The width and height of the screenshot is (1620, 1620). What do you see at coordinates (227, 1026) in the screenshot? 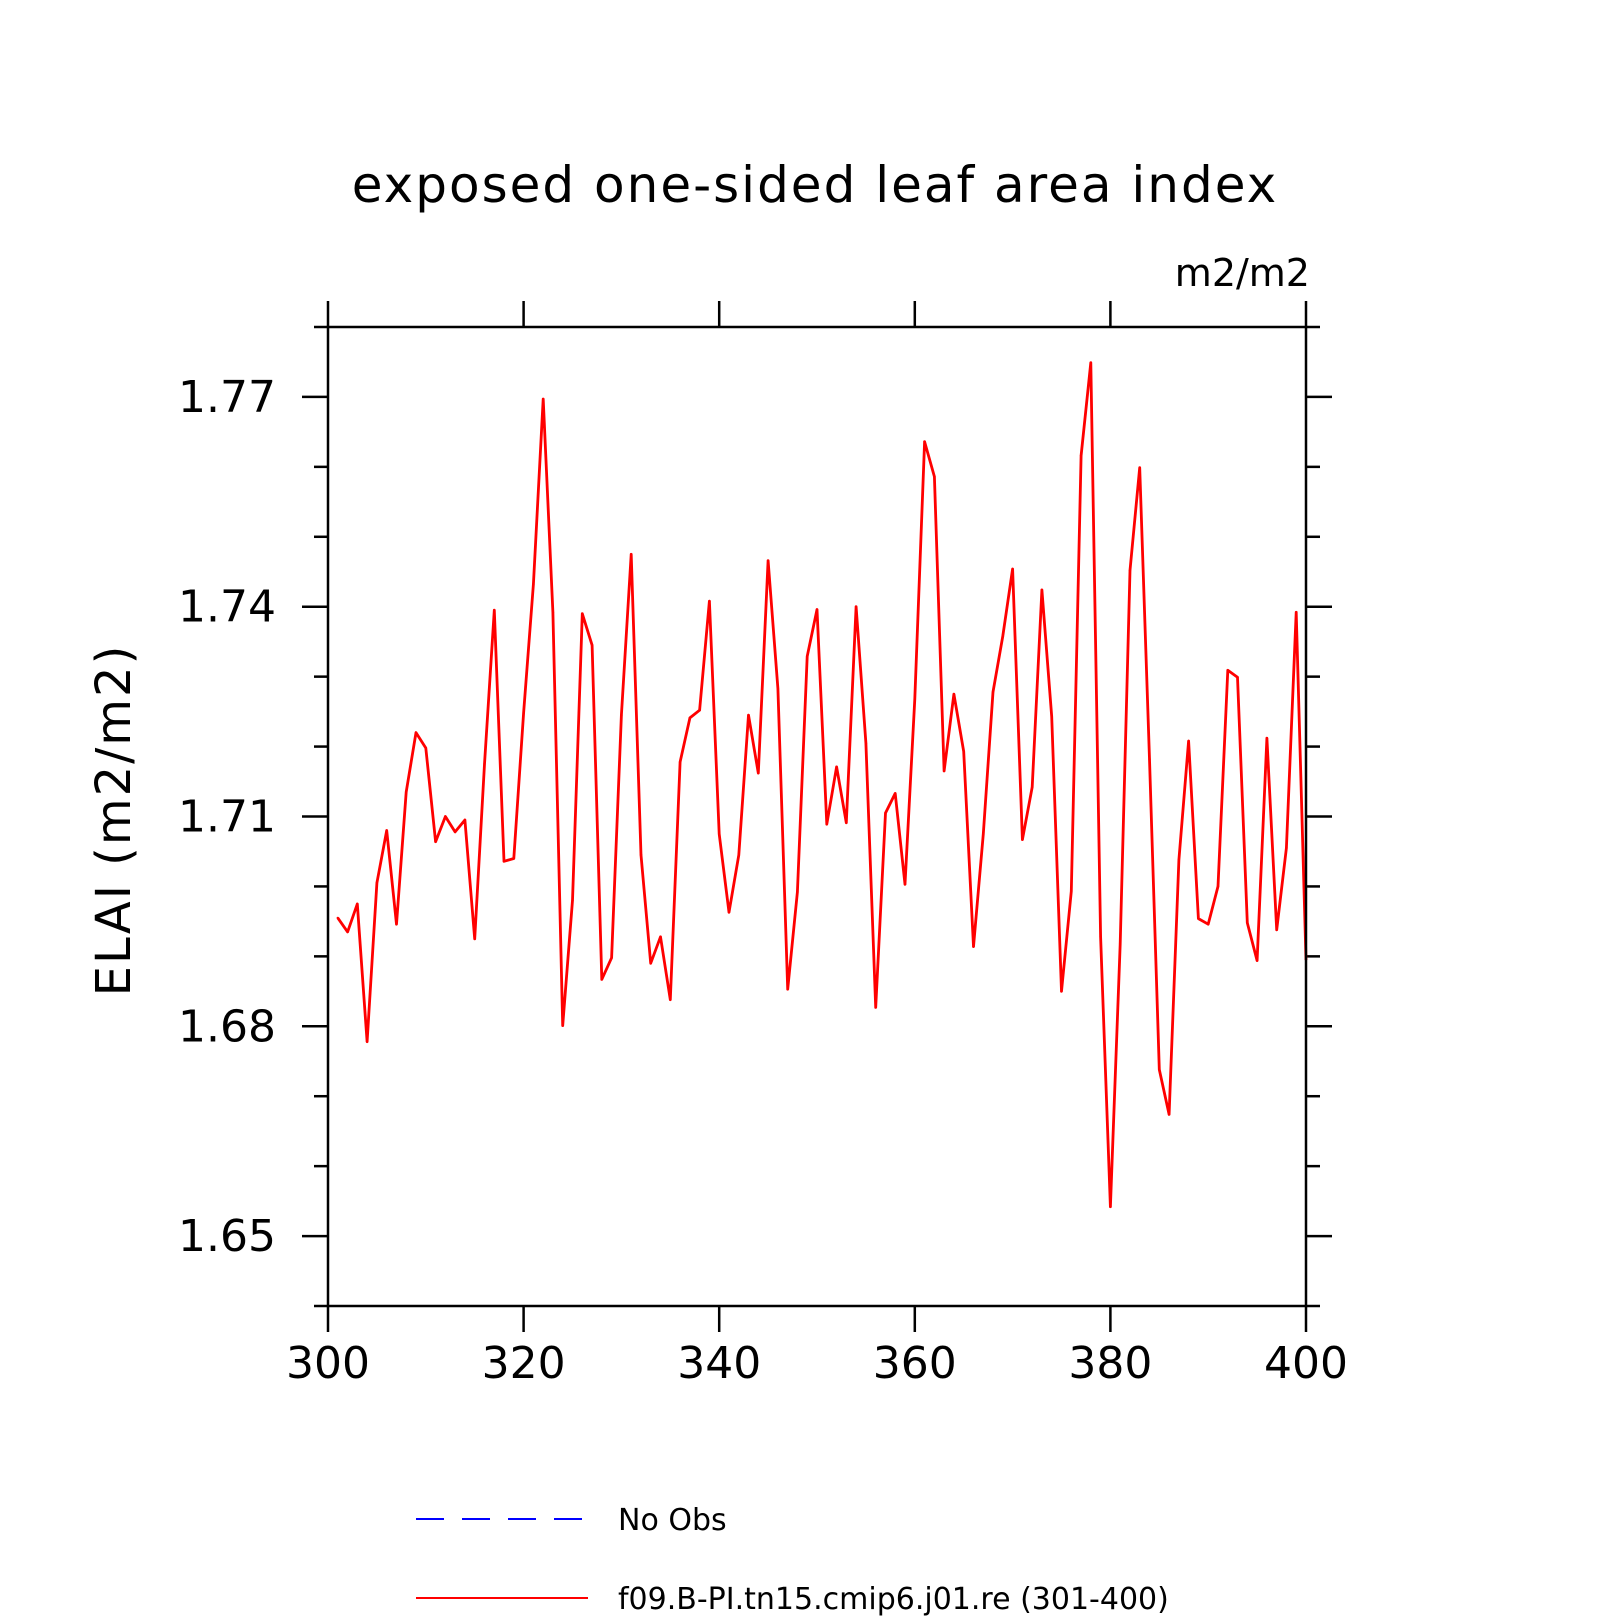
I see `y-tick-label: 1.68` at bounding box center [227, 1026].